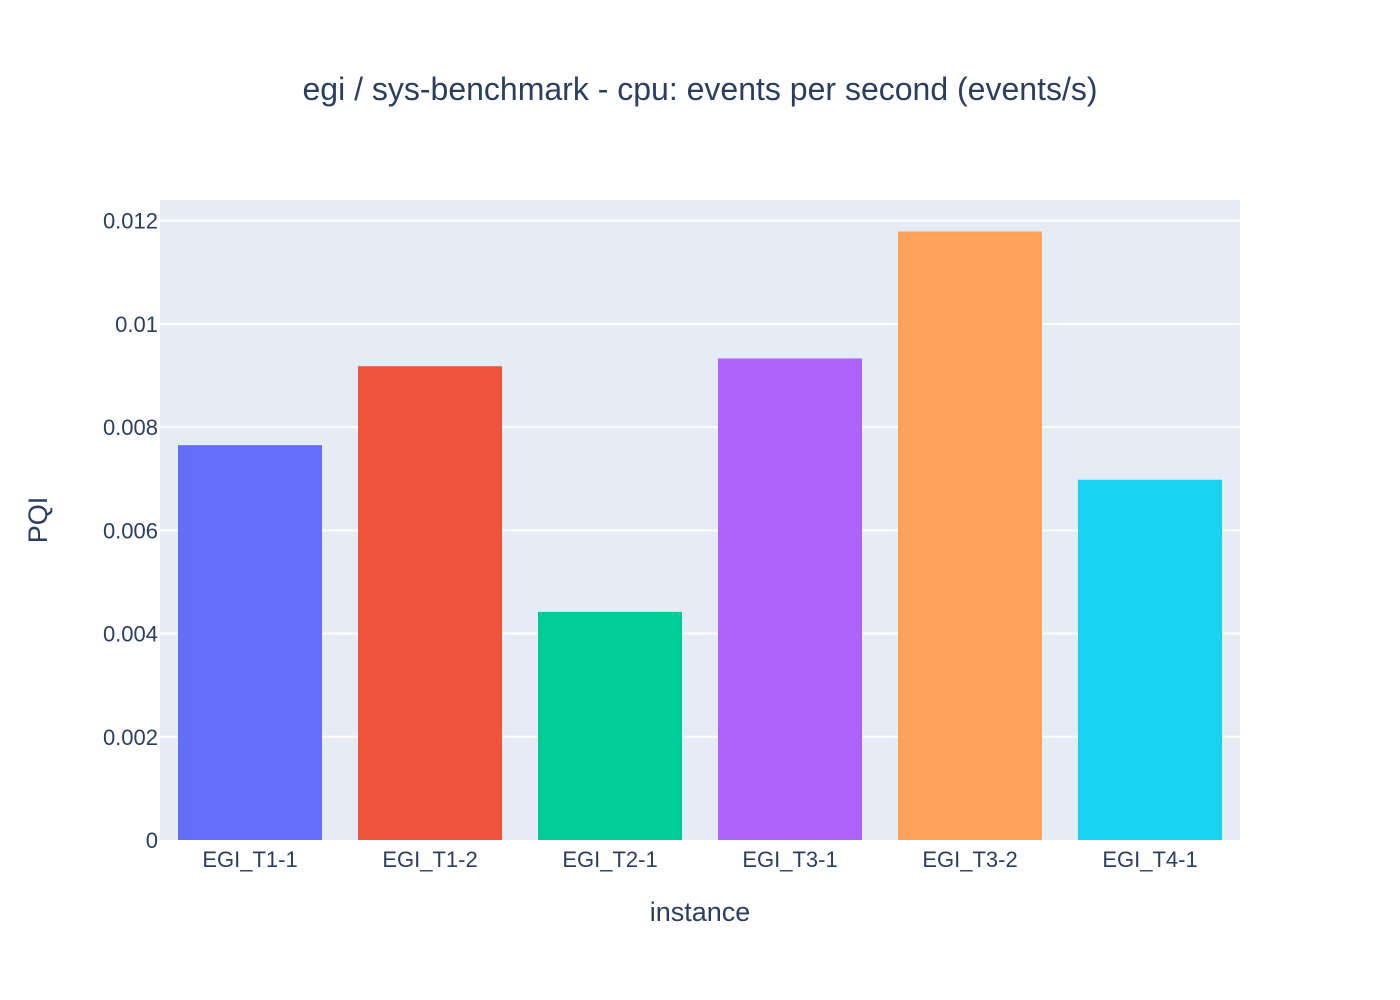  Describe the element at coordinates (130, 221) in the screenshot. I see `y-tick-label: 0.012` at that location.